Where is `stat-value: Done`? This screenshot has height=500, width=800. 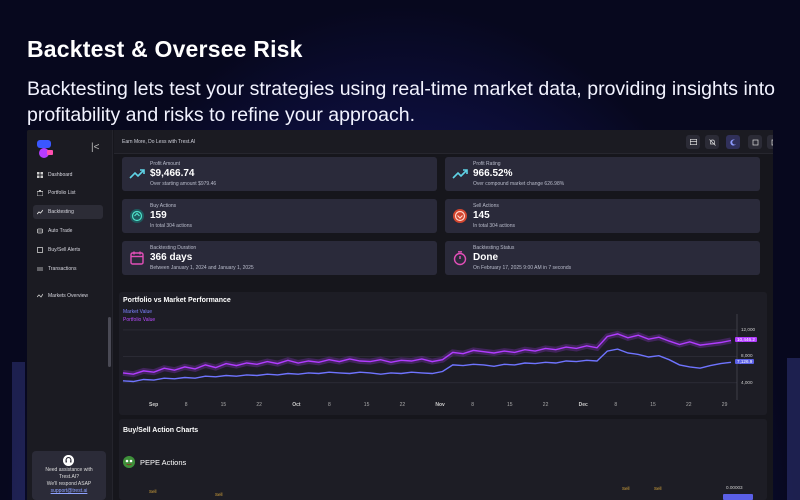
stat-value: Done is located at coordinates (485, 257).